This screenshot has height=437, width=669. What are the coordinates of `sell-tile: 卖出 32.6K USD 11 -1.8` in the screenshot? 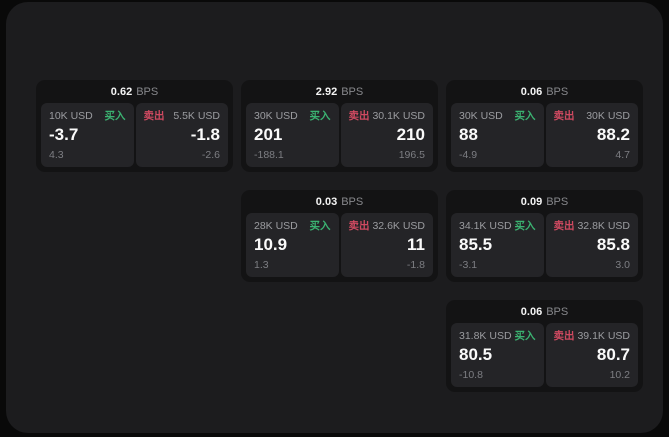 It's located at (386, 245).